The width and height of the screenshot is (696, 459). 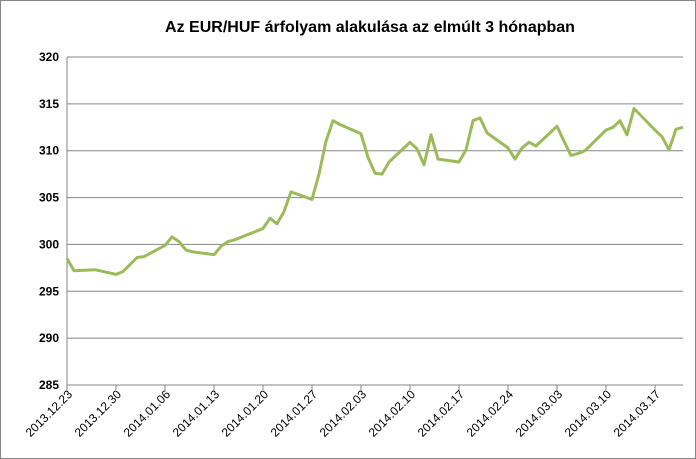 I want to click on y-tick-label: 290, so click(x=49, y=338).